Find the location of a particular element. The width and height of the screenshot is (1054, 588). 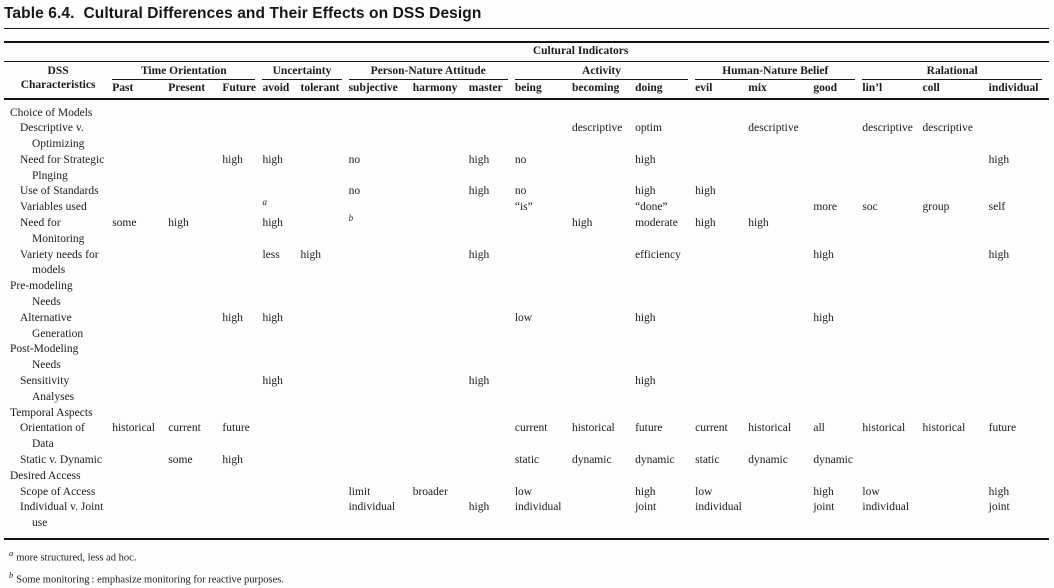

table-cell: future is located at coordinates (236, 428).